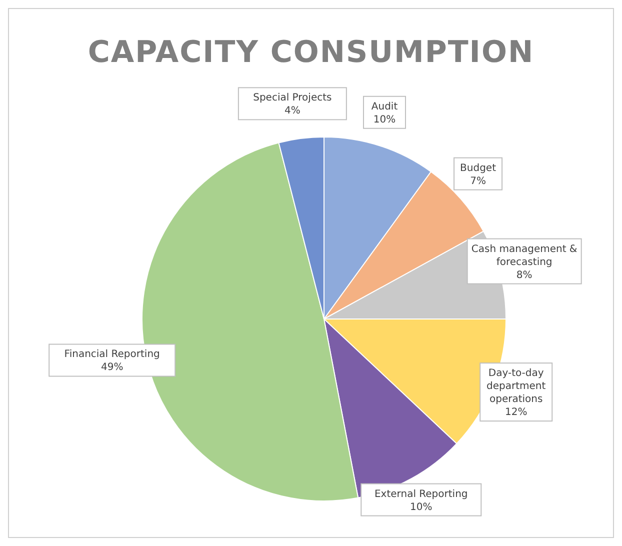 This screenshot has width=622, height=546. Describe the element at coordinates (478, 168) in the screenshot. I see `slice-label: Budget` at that location.